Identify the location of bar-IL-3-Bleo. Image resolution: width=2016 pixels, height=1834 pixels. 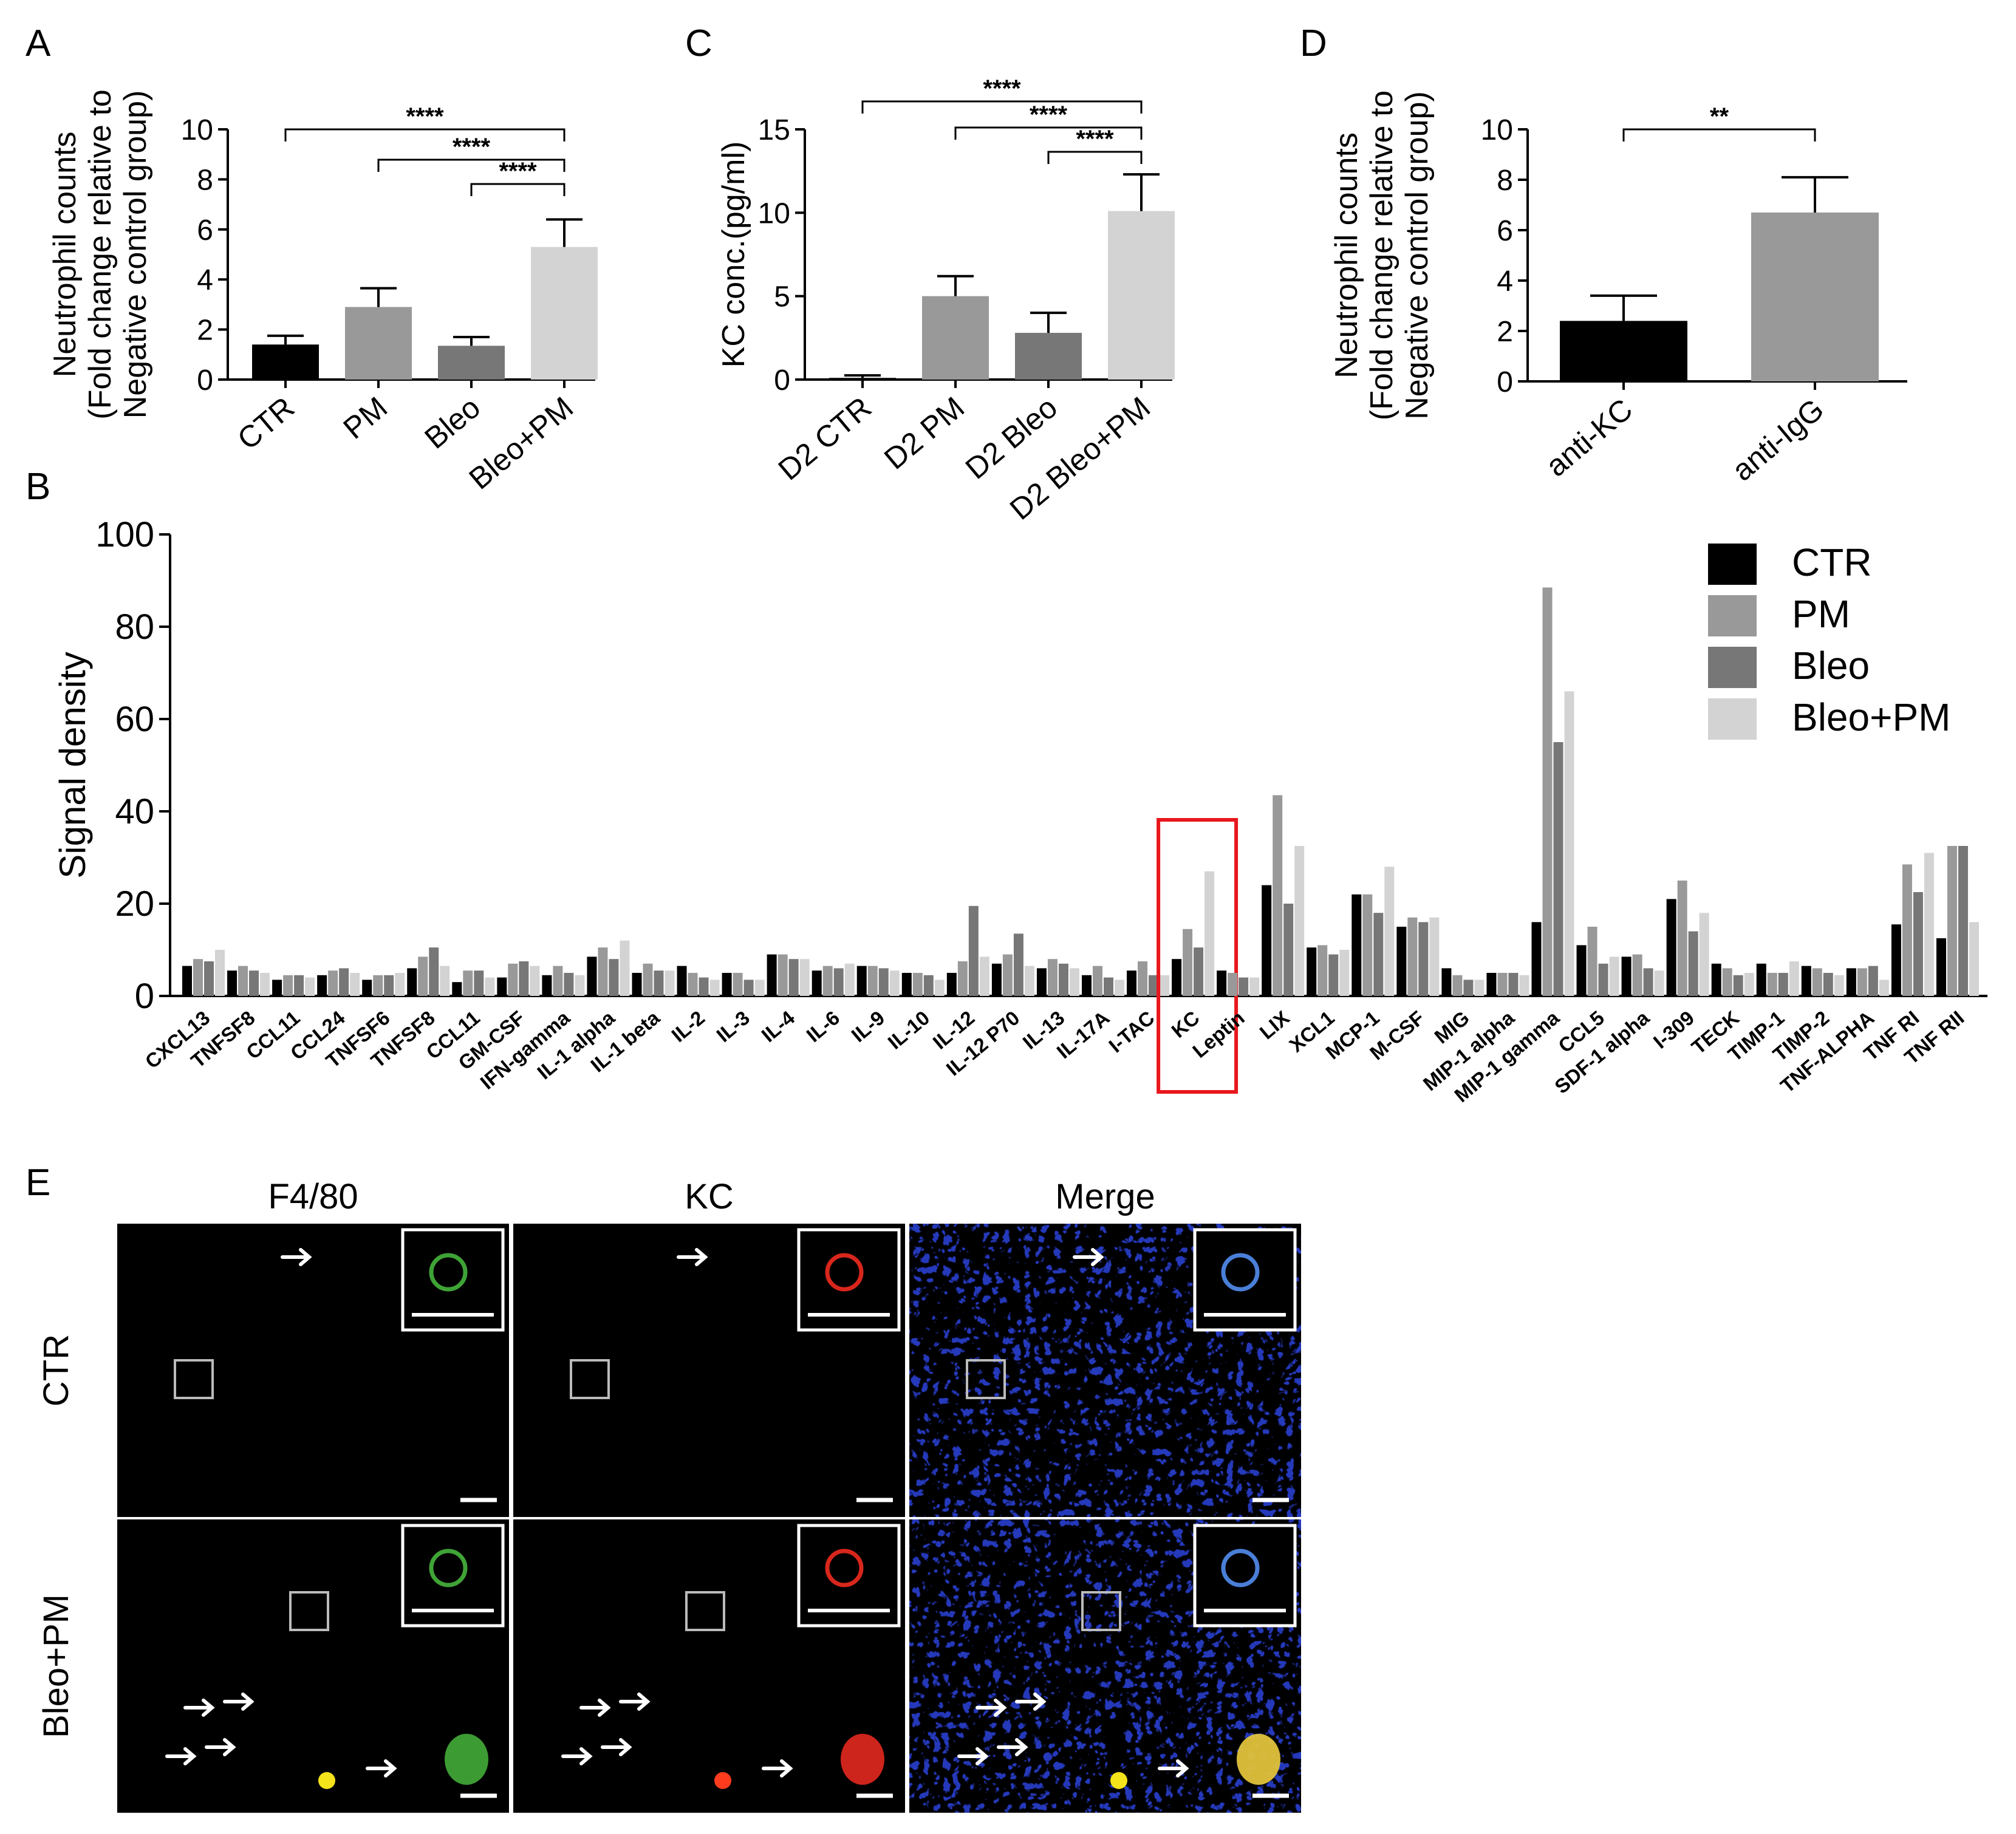
(749, 988).